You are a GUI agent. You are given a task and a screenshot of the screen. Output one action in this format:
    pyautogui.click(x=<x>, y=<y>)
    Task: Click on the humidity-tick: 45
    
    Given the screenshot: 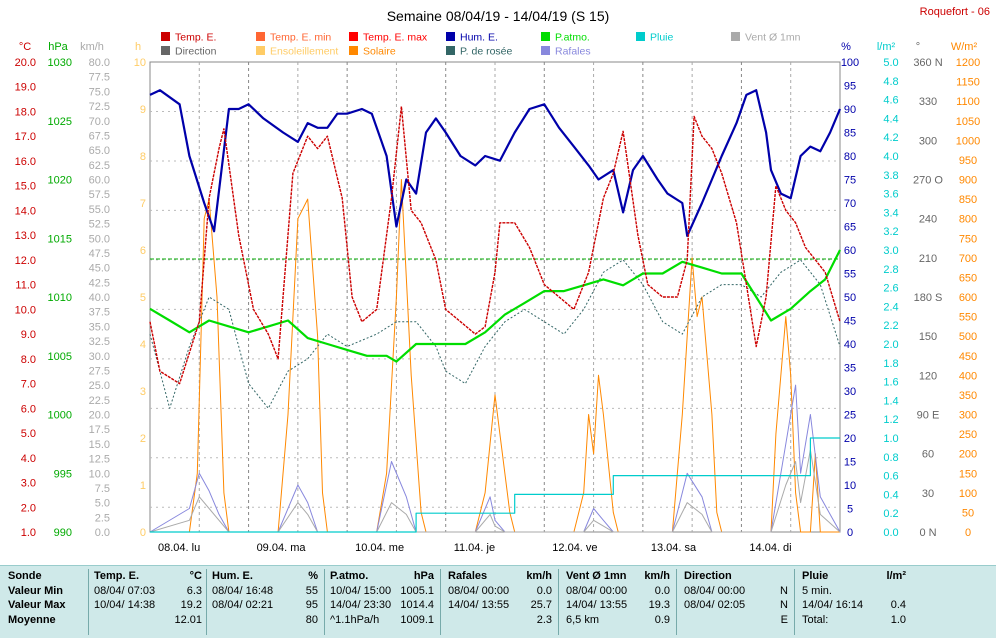 What is the action you would take?
    pyautogui.click(x=850, y=322)
    